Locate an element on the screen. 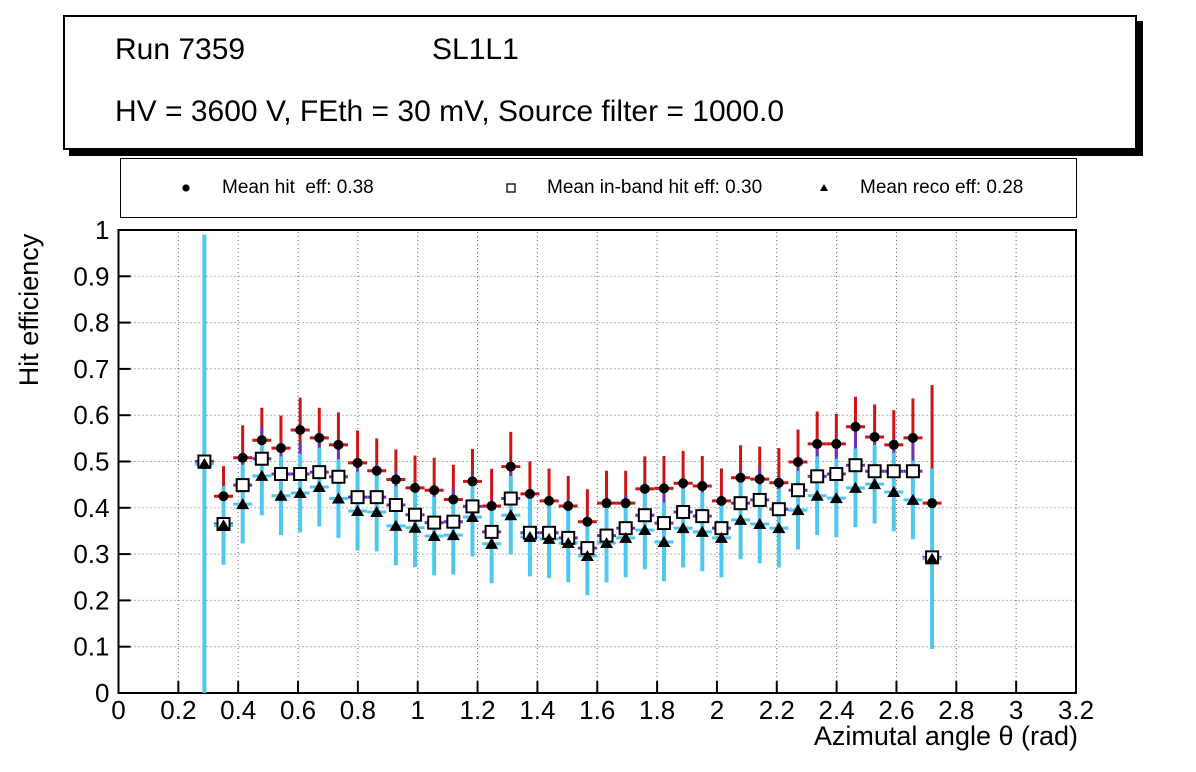 Image resolution: width=1196 pixels, height=772 pixels. x-tick-label: 3.2 is located at coordinates (1076, 710).